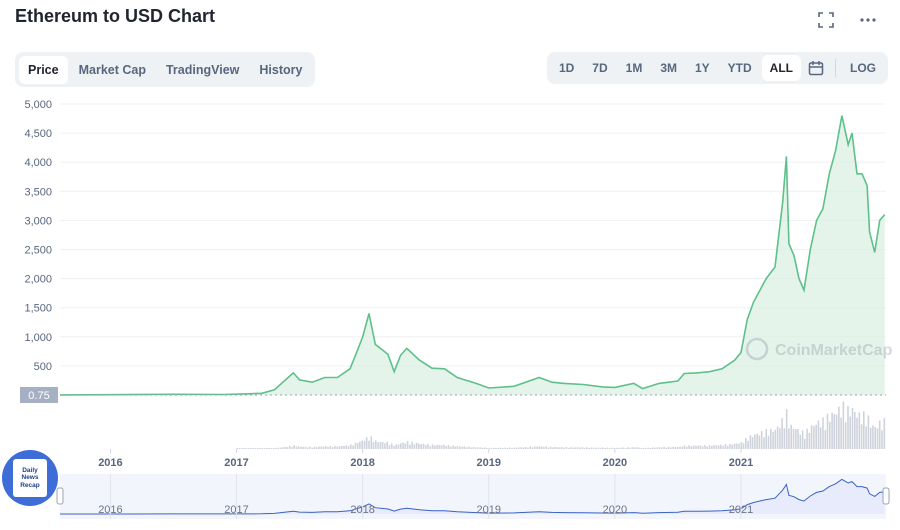 The image size is (900, 530). What do you see at coordinates (668, 68) in the screenshot?
I see `range-3m: 3M` at bounding box center [668, 68].